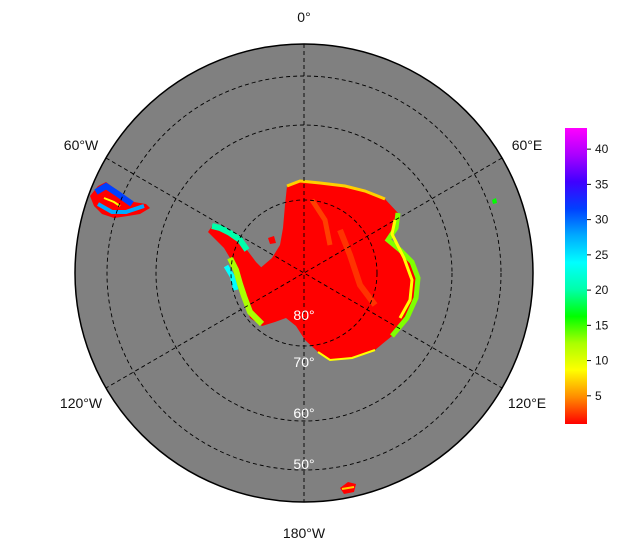 The width and height of the screenshot is (625, 552). What do you see at coordinates (303, 315) in the screenshot?
I see `lat-label-80: 80°` at bounding box center [303, 315].